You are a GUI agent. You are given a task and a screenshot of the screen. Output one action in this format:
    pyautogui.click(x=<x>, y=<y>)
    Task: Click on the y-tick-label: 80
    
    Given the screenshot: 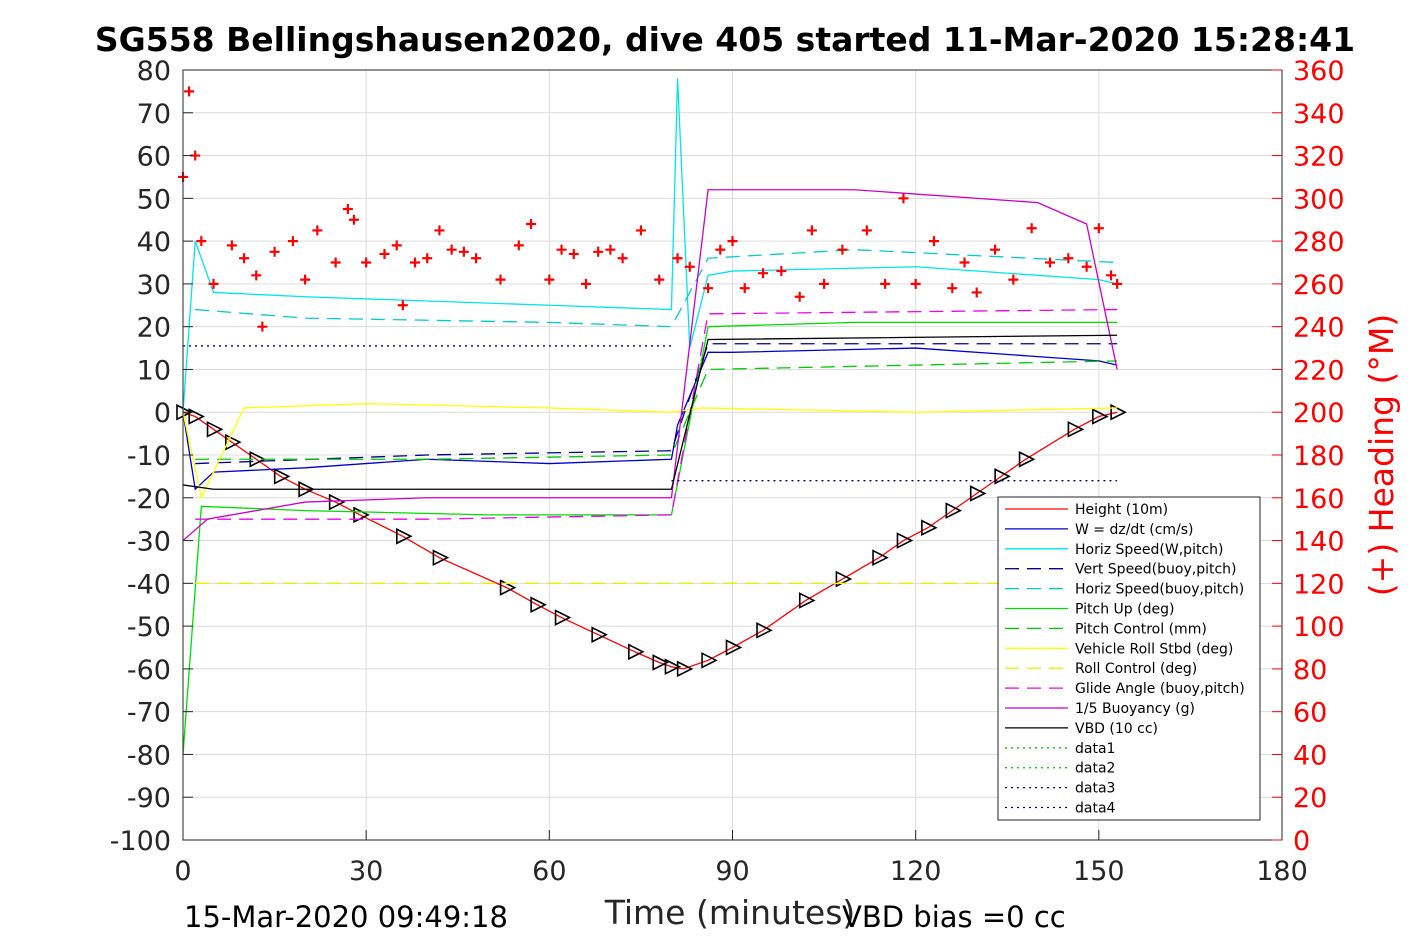 What is the action you would take?
    pyautogui.click(x=154, y=71)
    